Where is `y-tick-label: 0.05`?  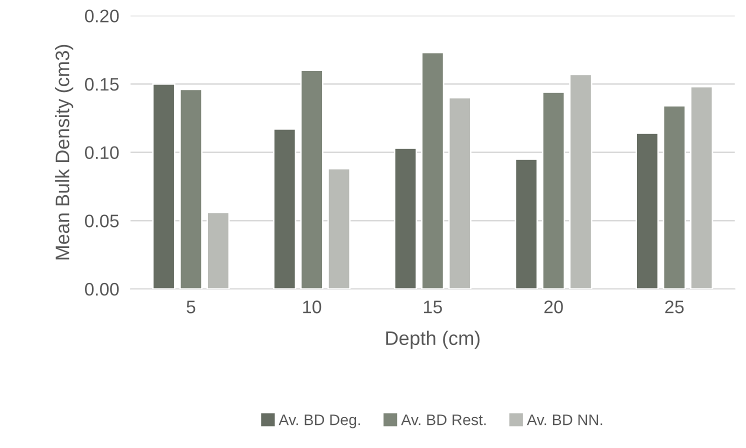 y-tick-label: 0.05 is located at coordinates (102, 221).